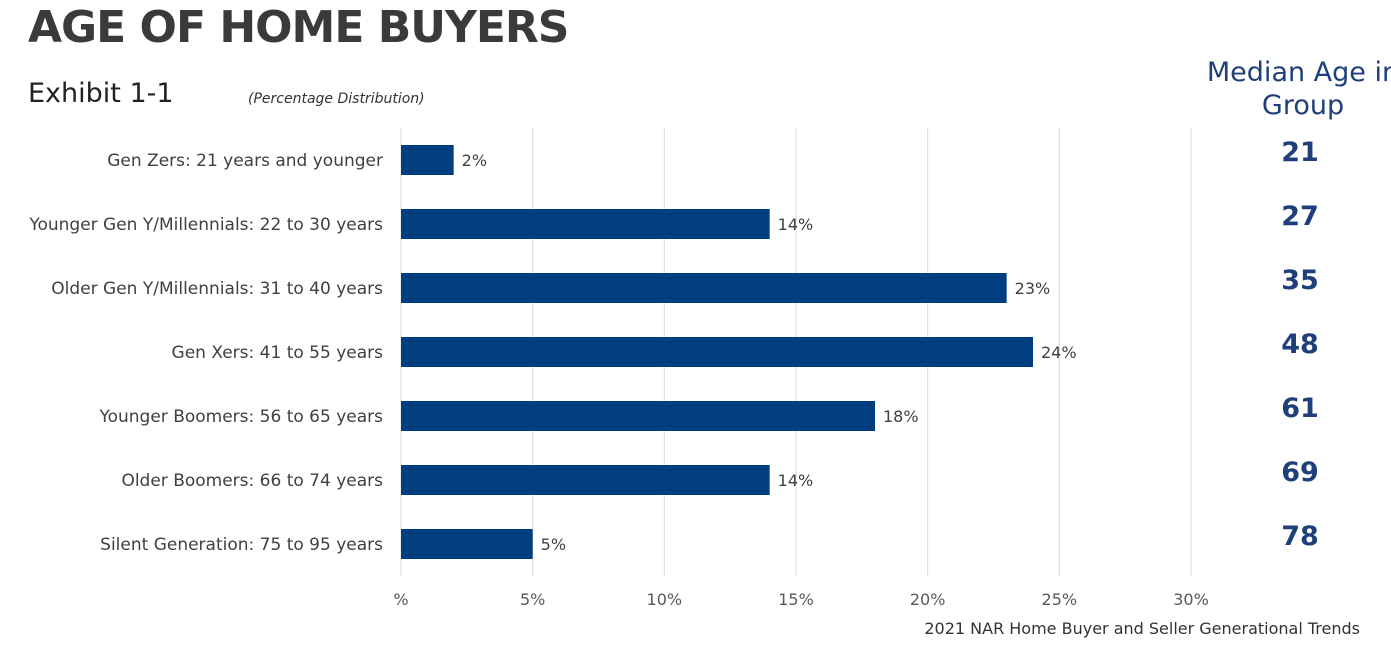 The height and width of the screenshot is (652, 1391). I want to click on data-label: 2%, so click(474, 160).